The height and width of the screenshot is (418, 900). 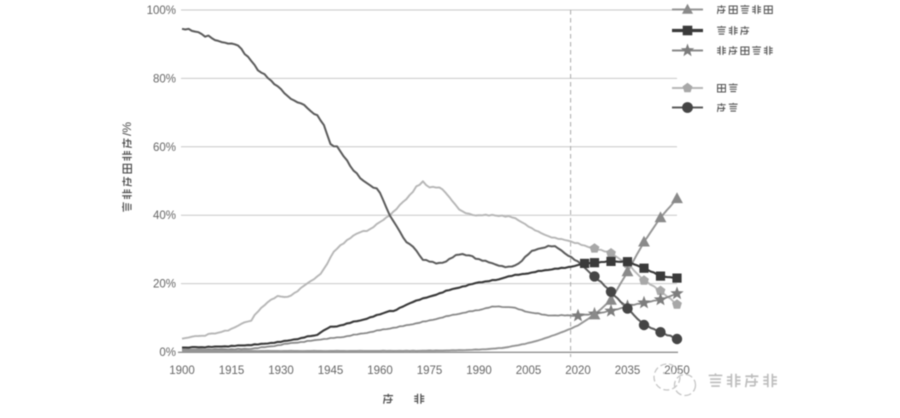 I want to click on svg-text: 1990, so click(x=479, y=371).